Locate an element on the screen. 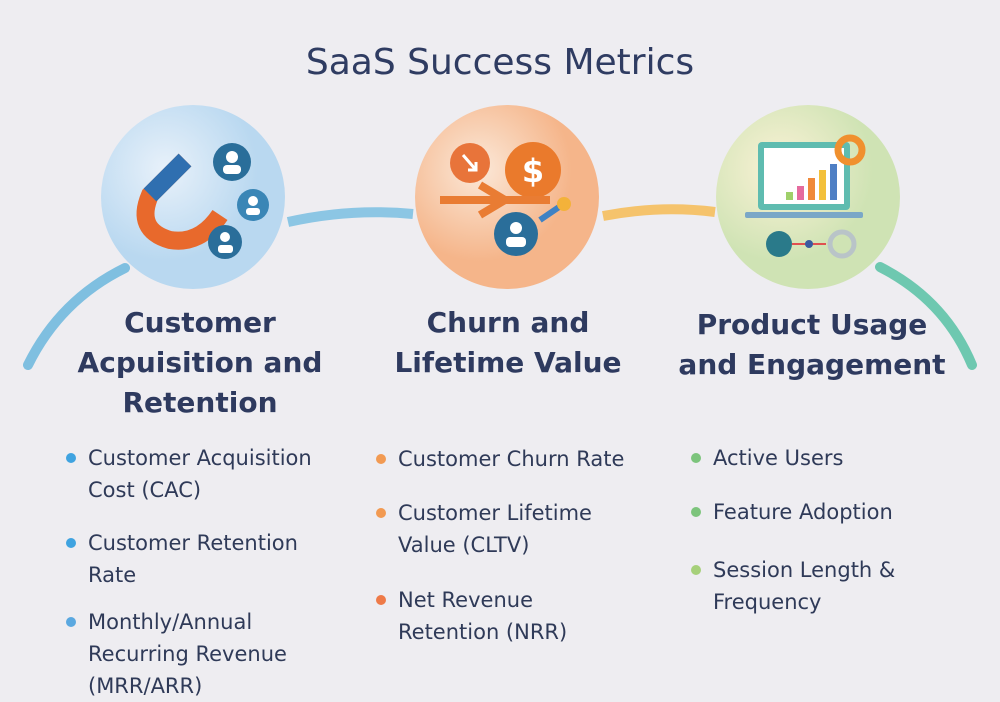  heading-usage: Product Usage and Engagement is located at coordinates (812, 344).